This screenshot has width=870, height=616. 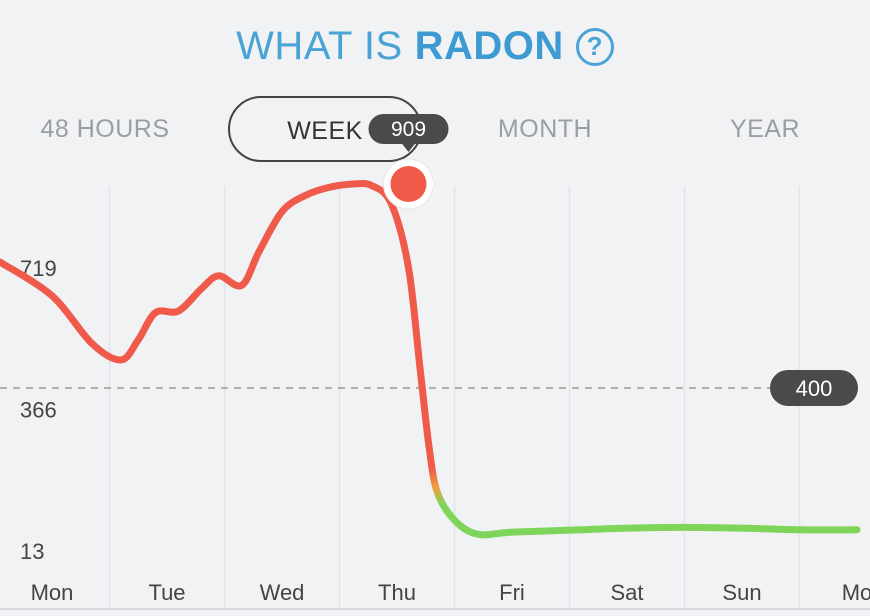 I want to click on title-prefix: WHAT IS, so click(x=319, y=46).